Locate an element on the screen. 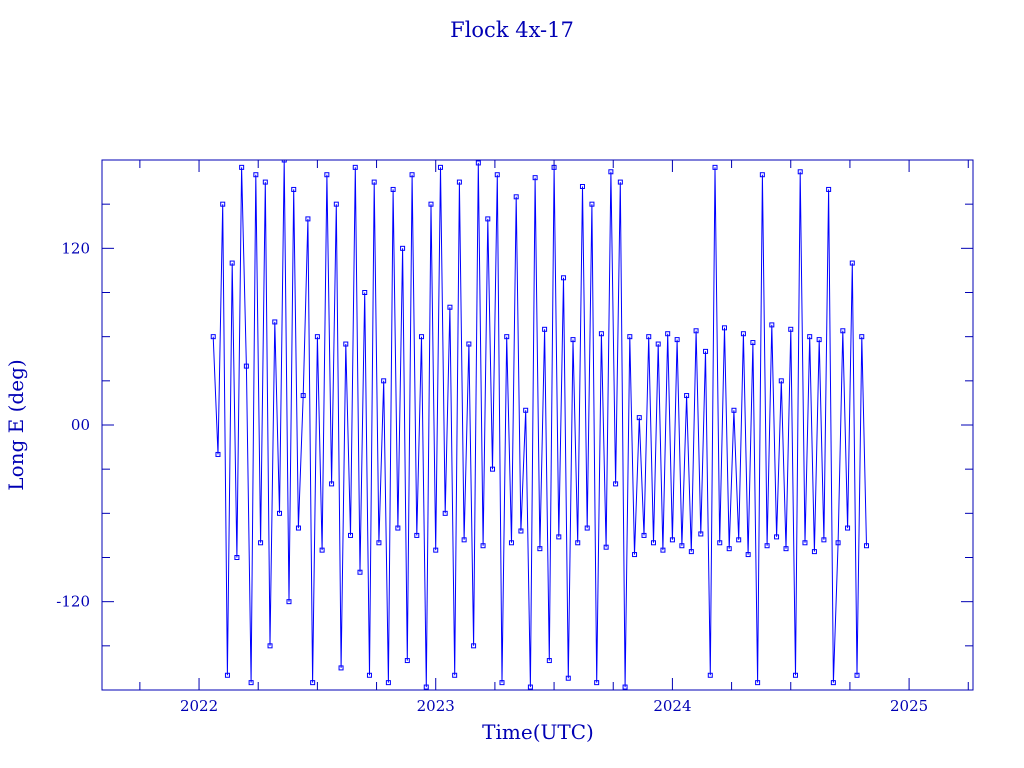  y-axis-label: Long E (deg) is located at coordinates (16, 424).